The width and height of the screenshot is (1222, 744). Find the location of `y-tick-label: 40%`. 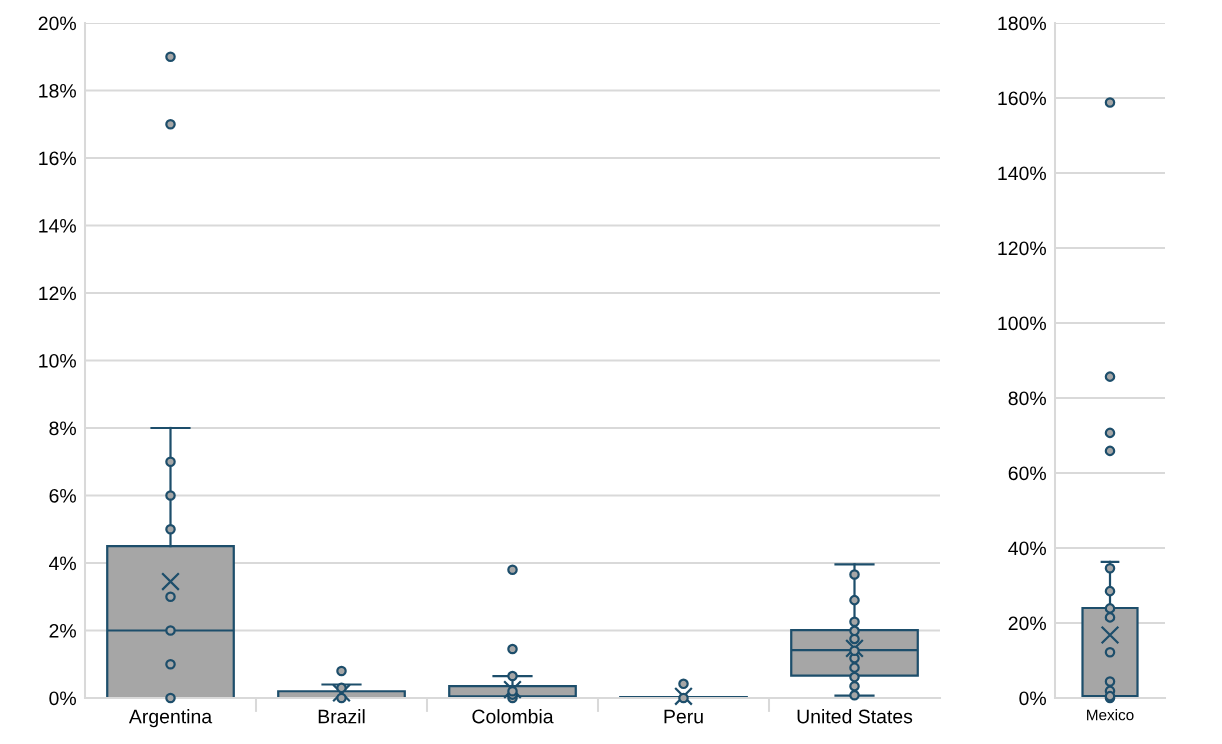

y-tick-label: 40% is located at coordinates (1027, 548).